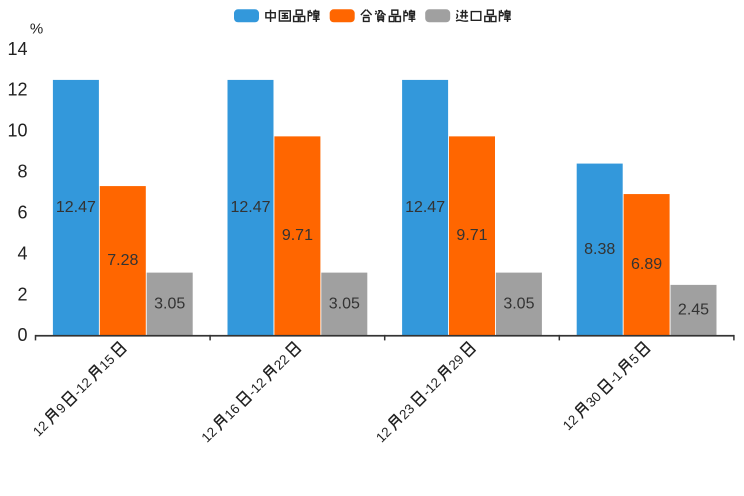 The image size is (744, 496). I want to click on svg-text: 2.45, so click(693, 309).